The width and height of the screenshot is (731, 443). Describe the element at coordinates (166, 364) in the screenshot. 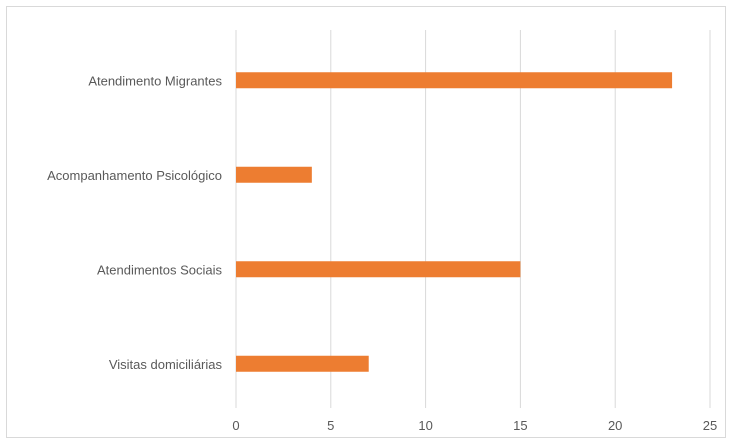

I see `category-label-3: Visitas domiciliárias` at that location.